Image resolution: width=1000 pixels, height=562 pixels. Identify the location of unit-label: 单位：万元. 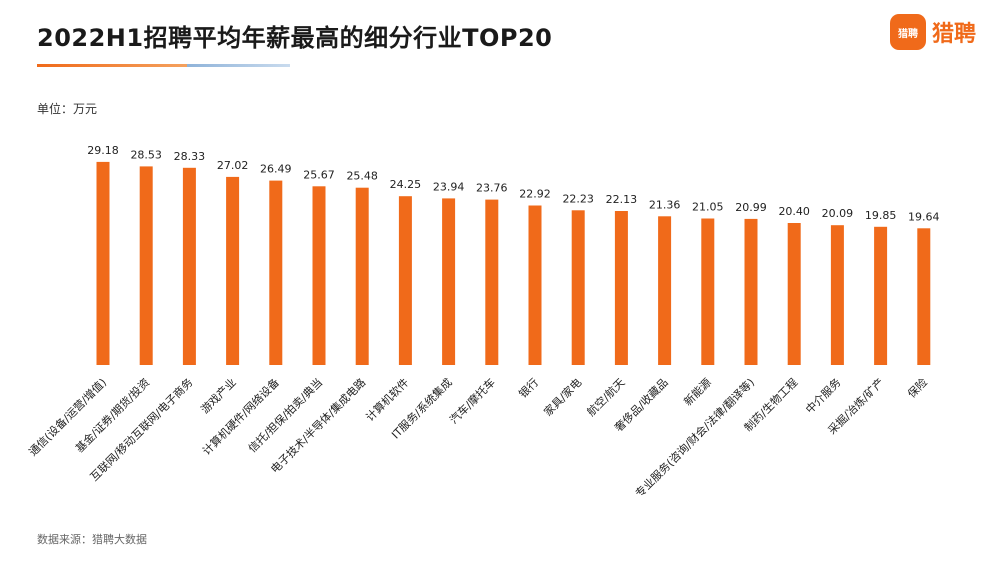
(67, 109).